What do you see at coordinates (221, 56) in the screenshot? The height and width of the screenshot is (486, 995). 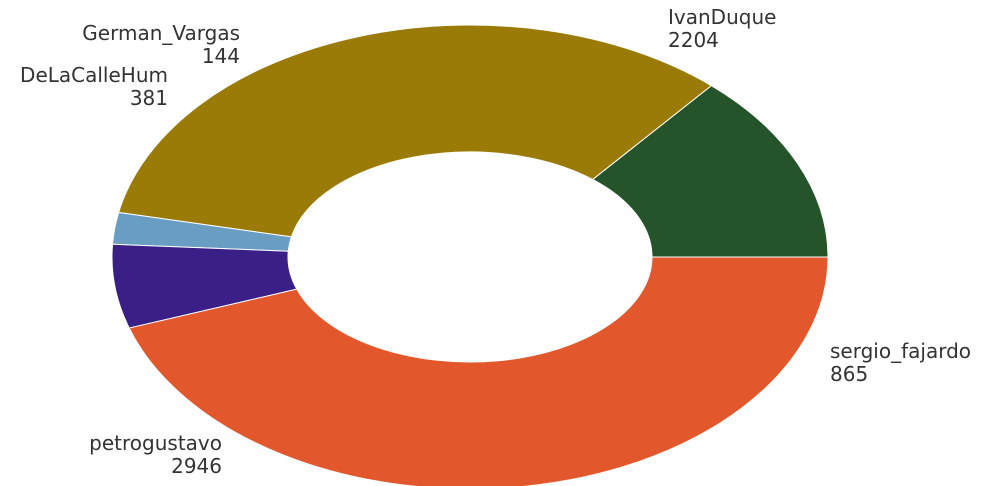 I see `label-value-german-vargas: 144` at bounding box center [221, 56].